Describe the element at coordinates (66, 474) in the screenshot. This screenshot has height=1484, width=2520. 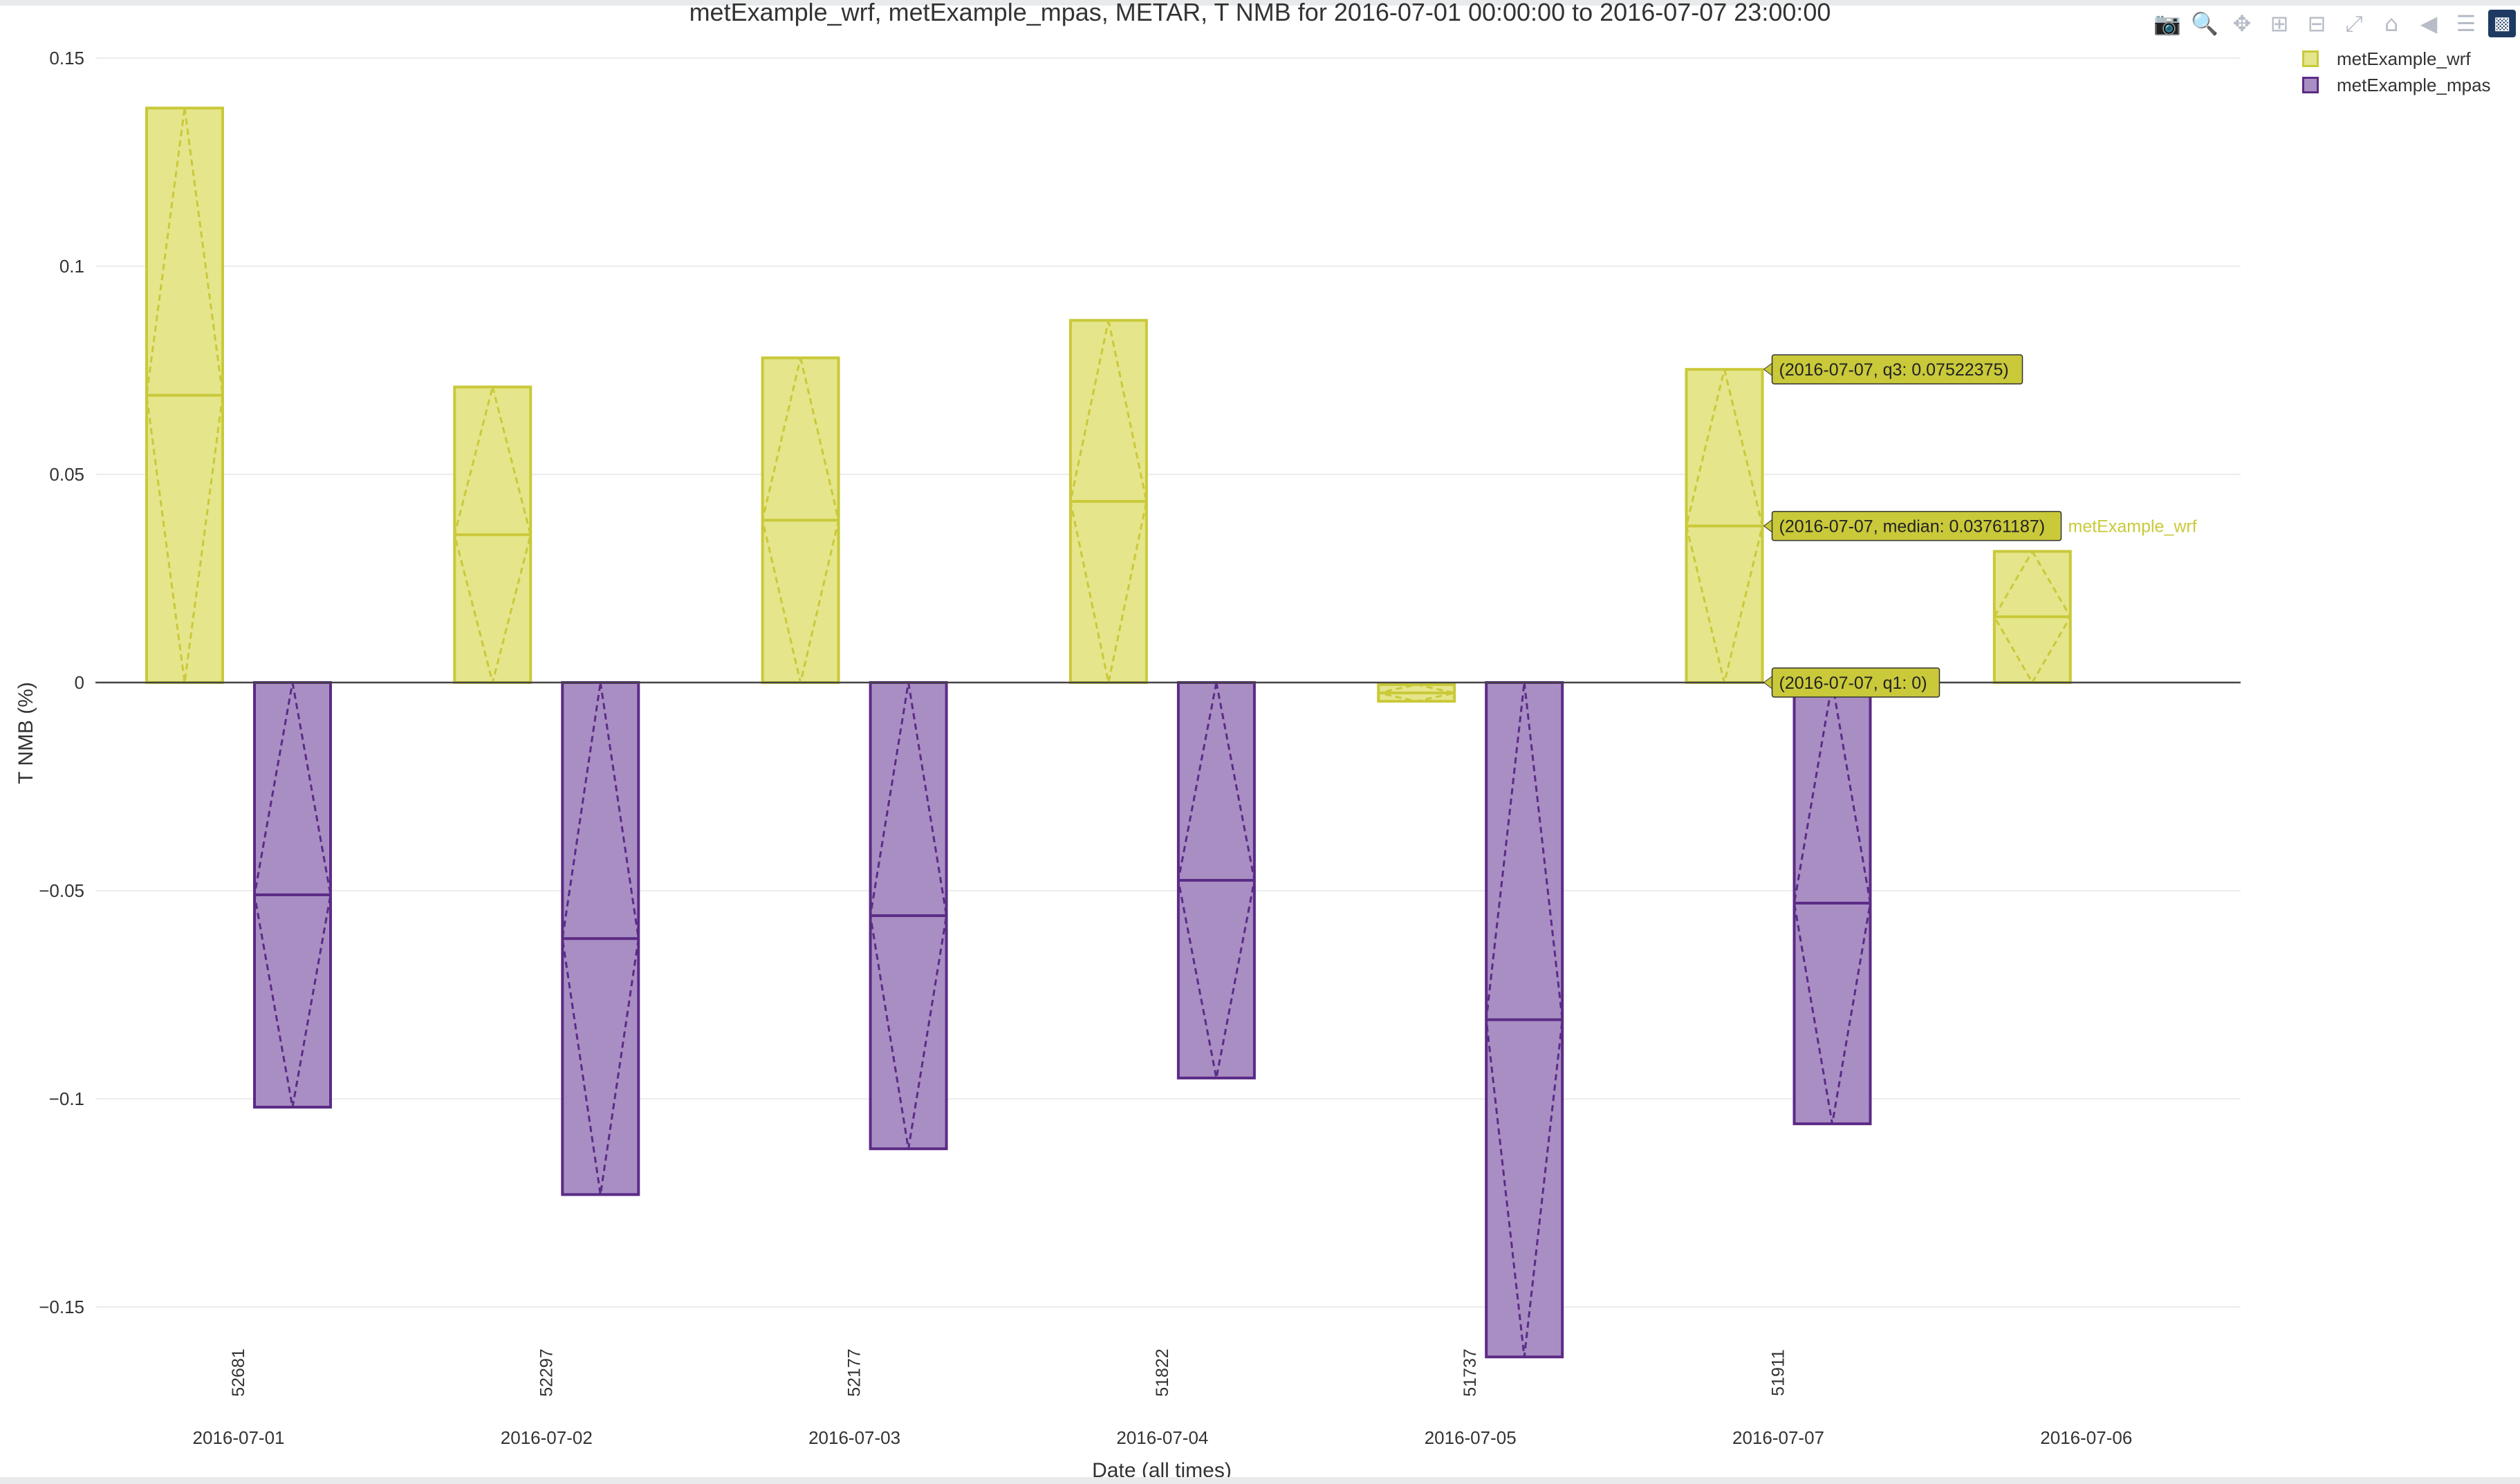
I see `y-tick-label: 0.05` at that location.